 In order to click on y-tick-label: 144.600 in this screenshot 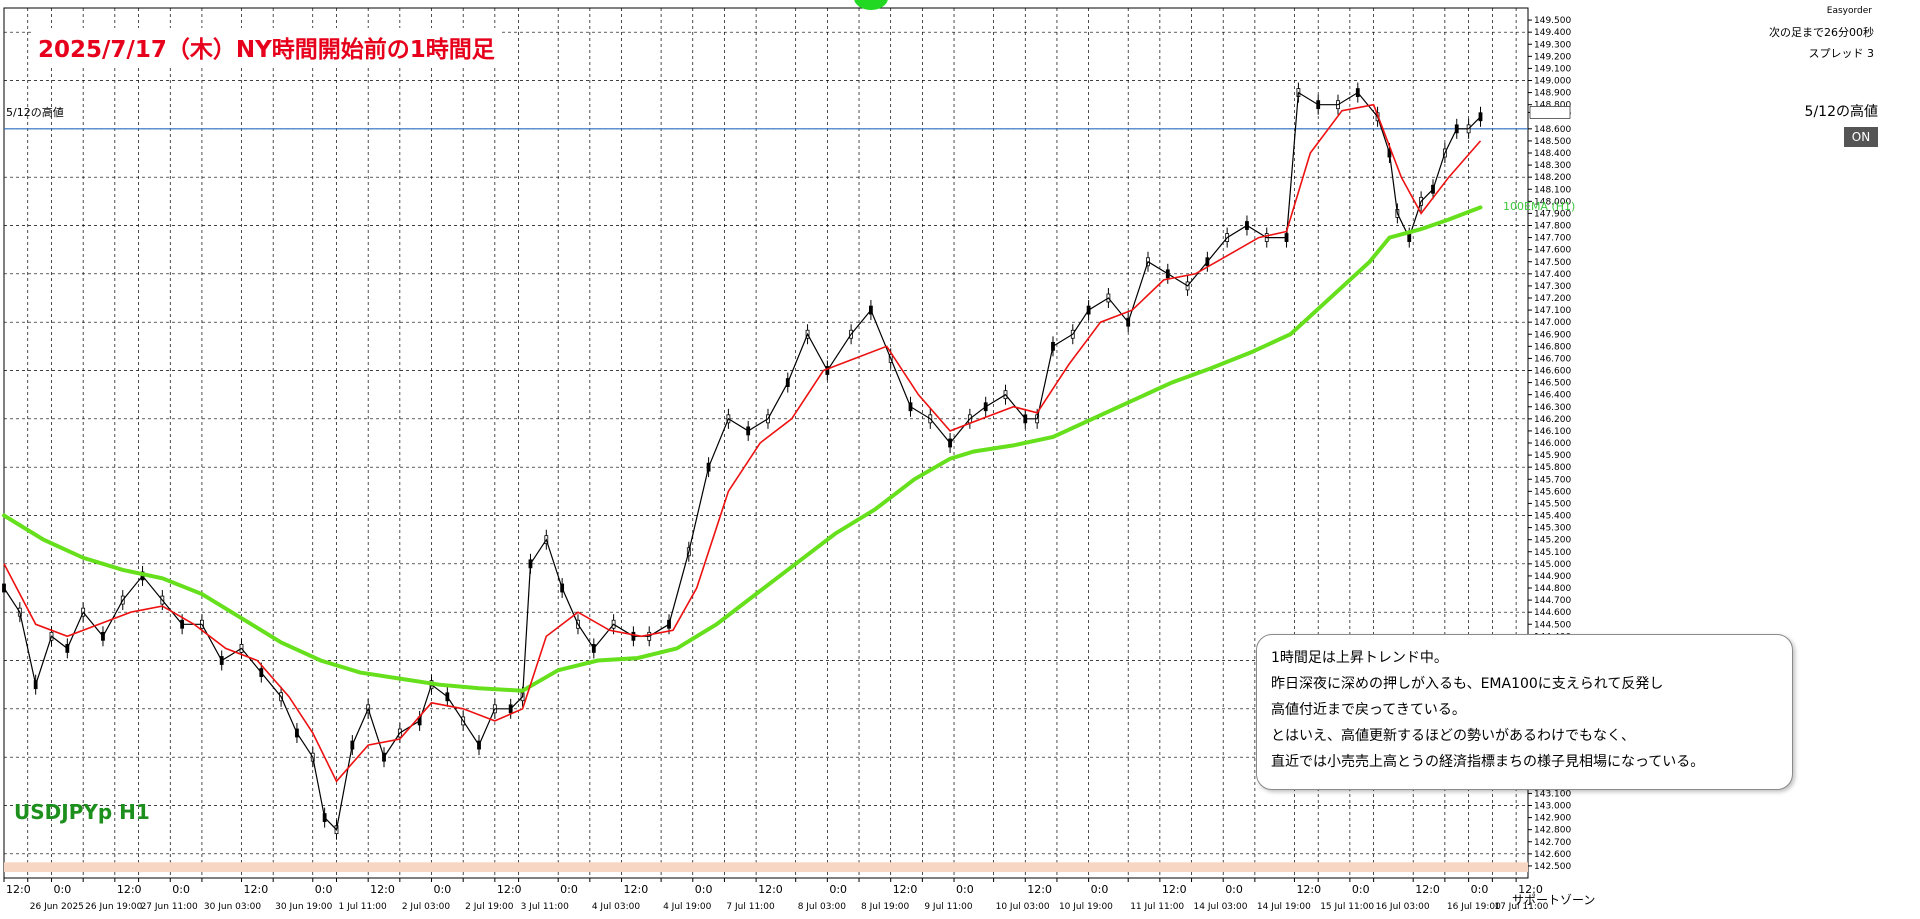, I will do `click(1552, 613)`.